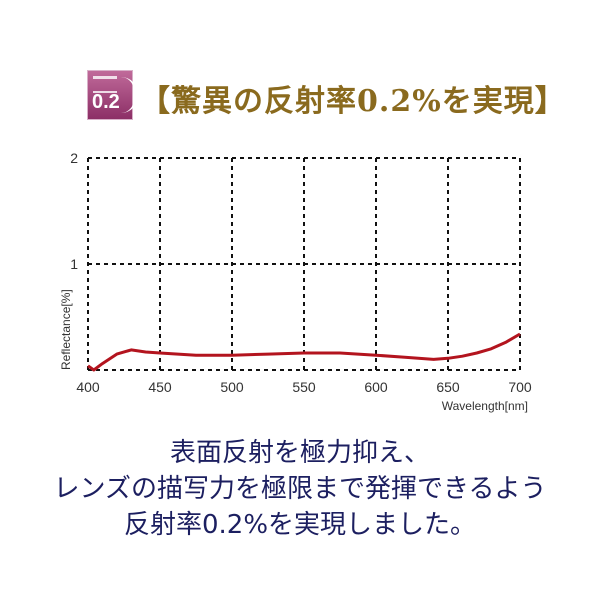 The image size is (600, 600). I want to click on x-tick-label: 500, so click(232, 387).